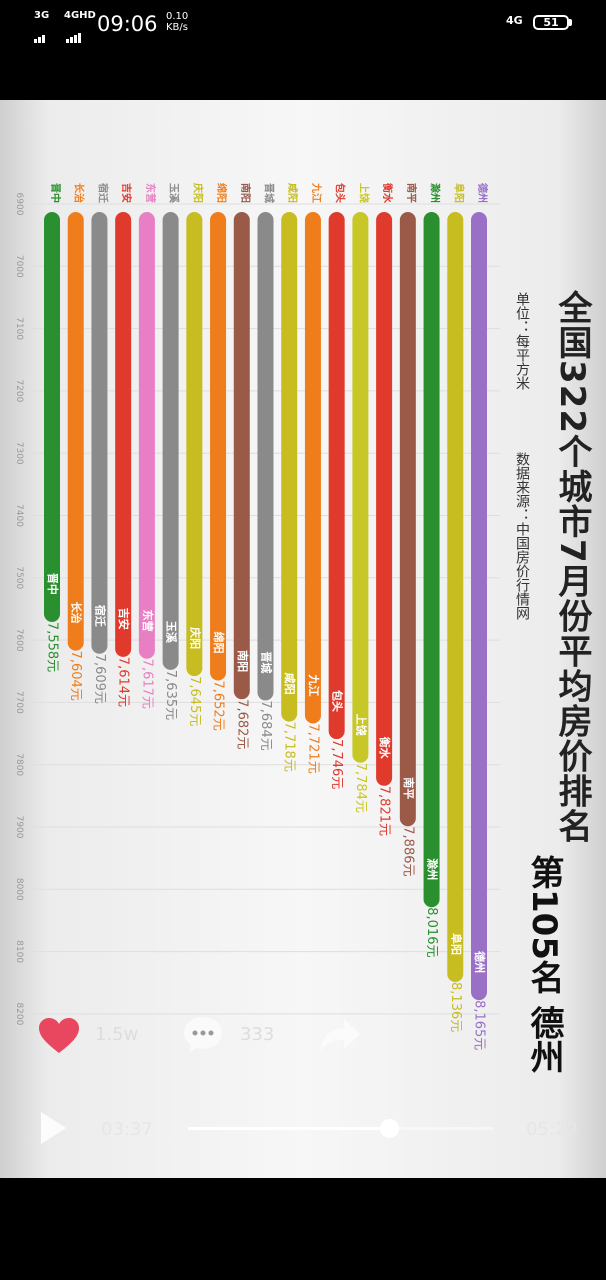  I want to click on axis-tick-label: 7700, so click(19, 702).